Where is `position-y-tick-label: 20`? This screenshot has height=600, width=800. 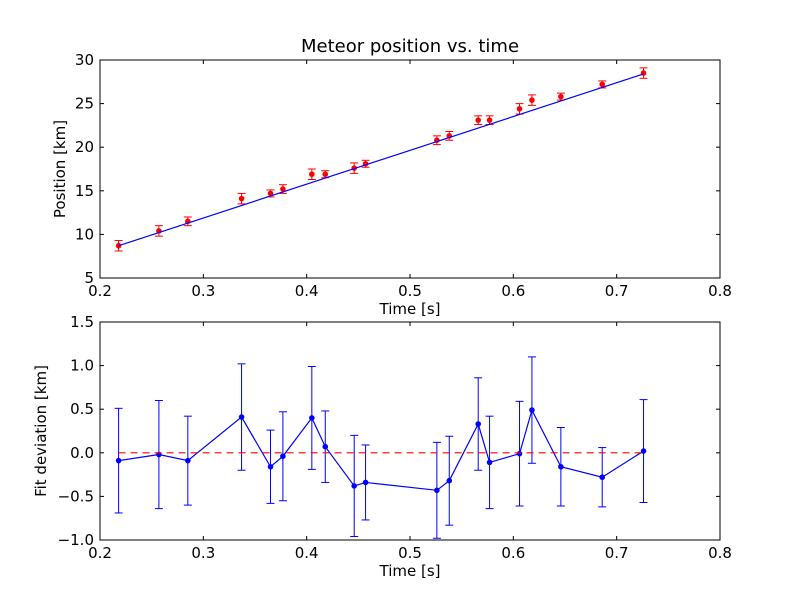 position-y-tick-label: 20 is located at coordinates (84, 147).